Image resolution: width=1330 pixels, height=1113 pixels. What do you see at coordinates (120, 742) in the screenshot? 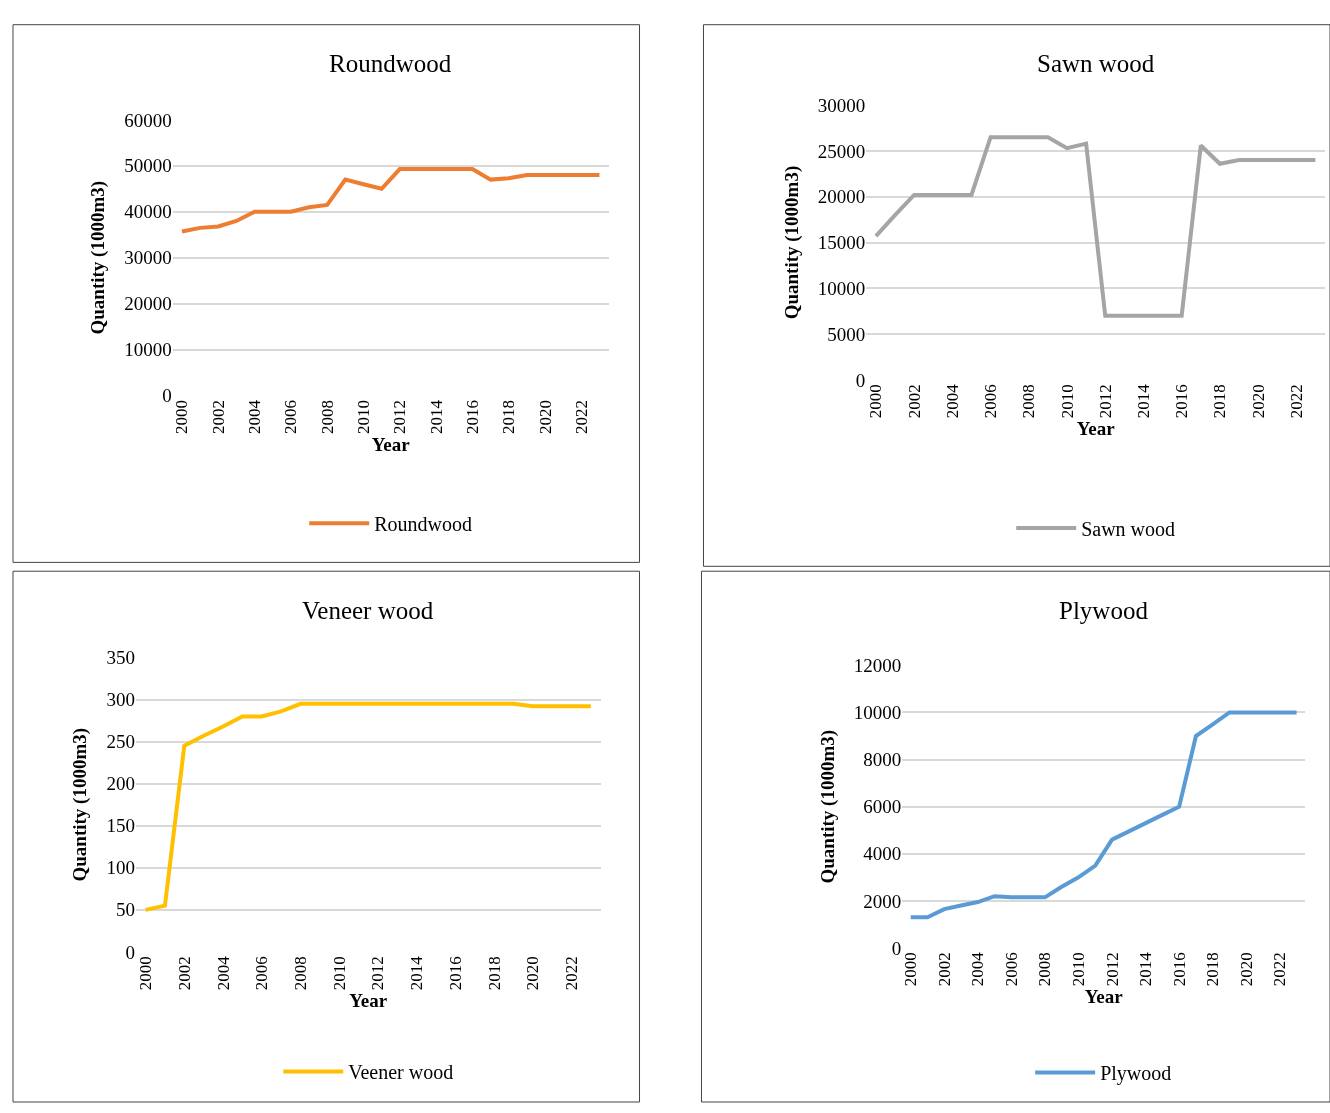
I see `y-tick-label: 250` at bounding box center [120, 742].